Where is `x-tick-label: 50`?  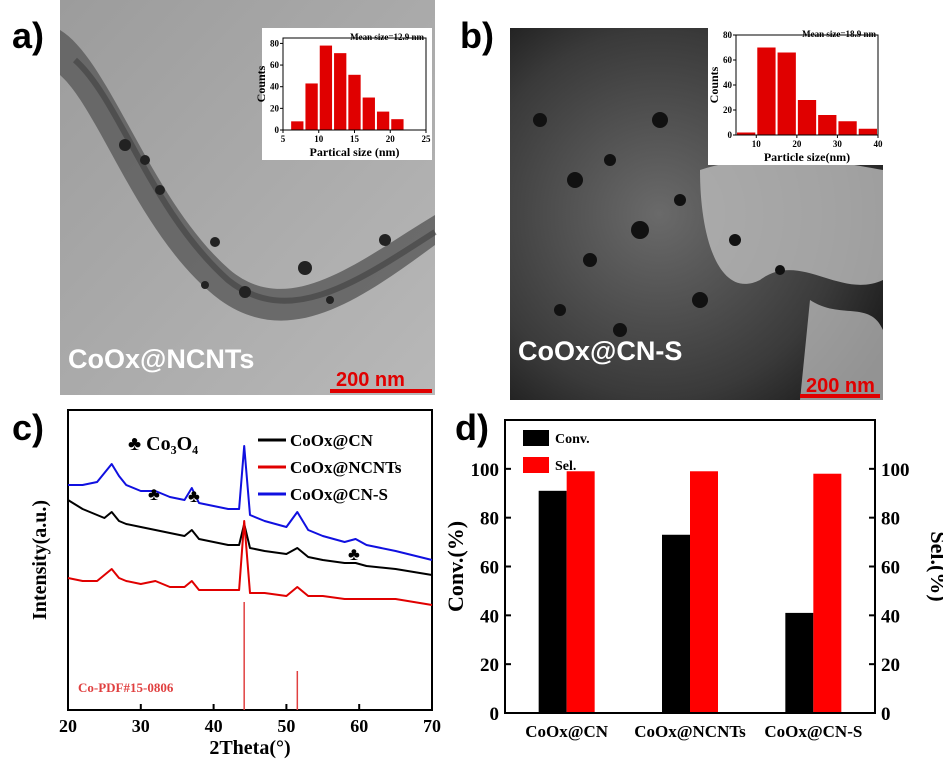 x-tick-label: 50 is located at coordinates (286, 726).